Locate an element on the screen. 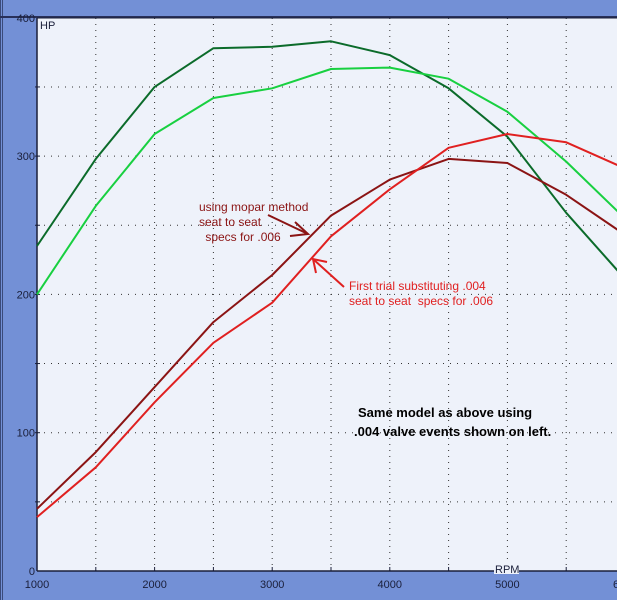 Image resolution: width=617 pixels, height=600 pixels. x-tick-label: 3000 is located at coordinates (272, 585).